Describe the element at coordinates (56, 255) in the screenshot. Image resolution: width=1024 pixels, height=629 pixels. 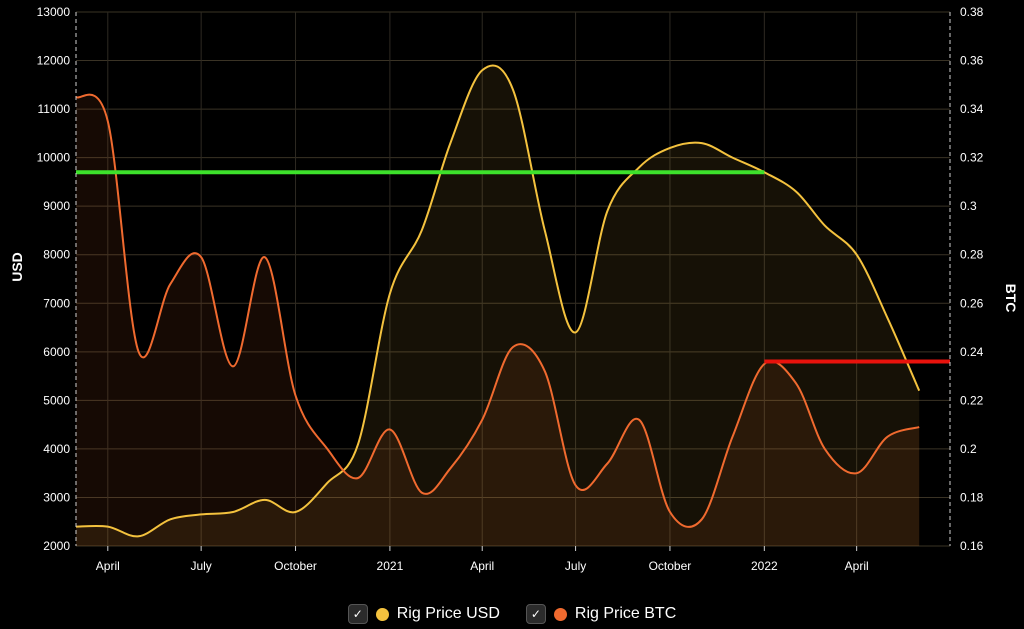
I see `y-left-tick-label: 8000` at that location.